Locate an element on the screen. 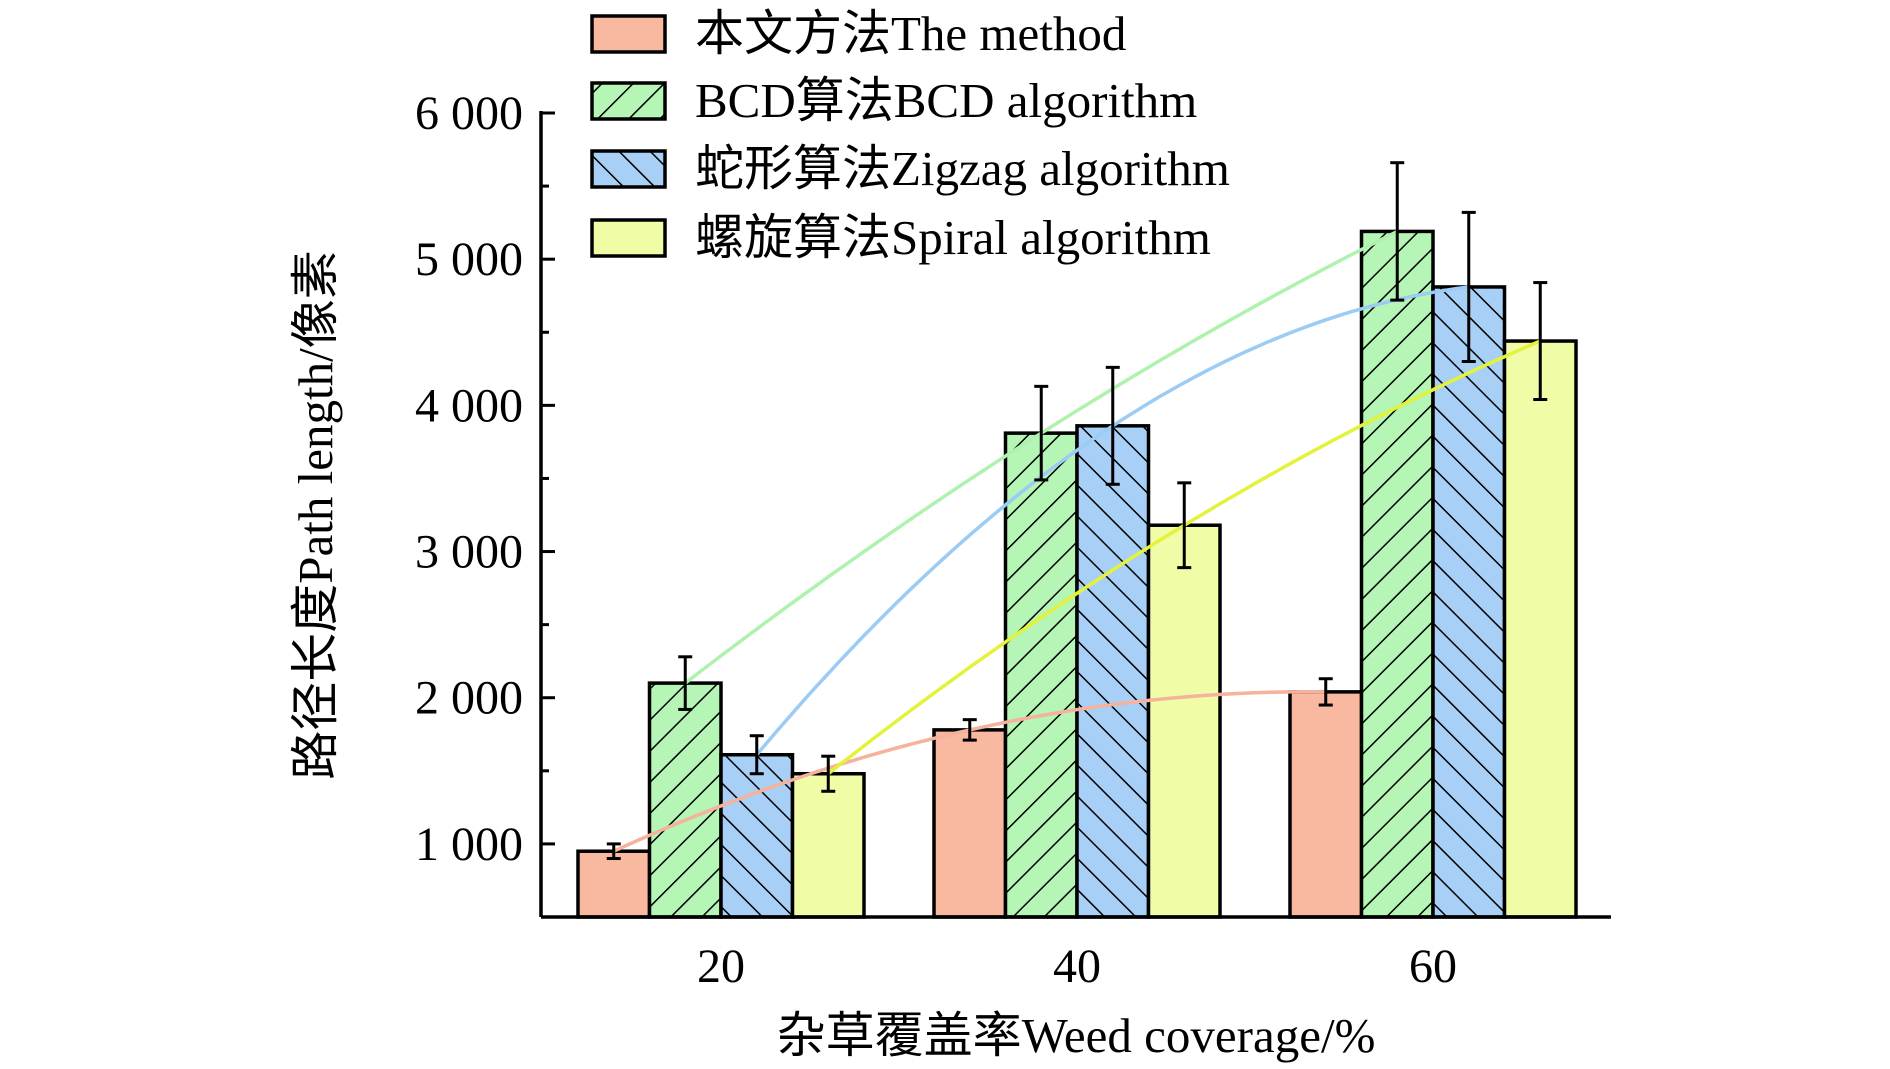  x-tick-label: 60 is located at coordinates (1433, 966).